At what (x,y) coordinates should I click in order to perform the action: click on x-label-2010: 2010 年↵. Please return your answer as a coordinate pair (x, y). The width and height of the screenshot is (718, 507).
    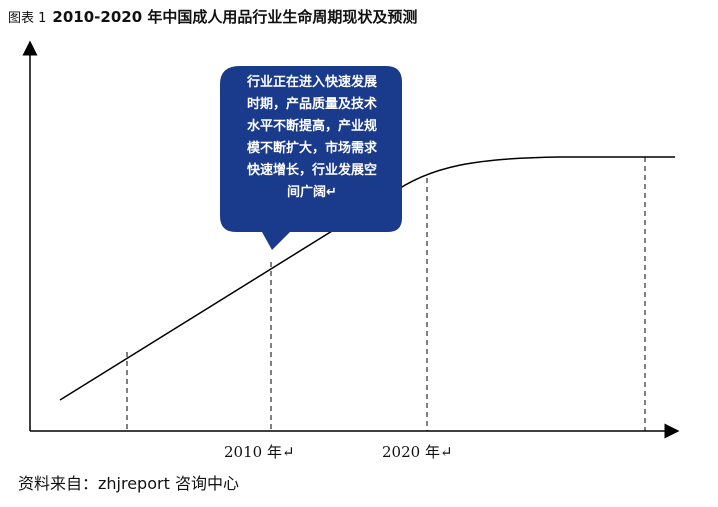
    Looking at the image, I should click on (259, 452).